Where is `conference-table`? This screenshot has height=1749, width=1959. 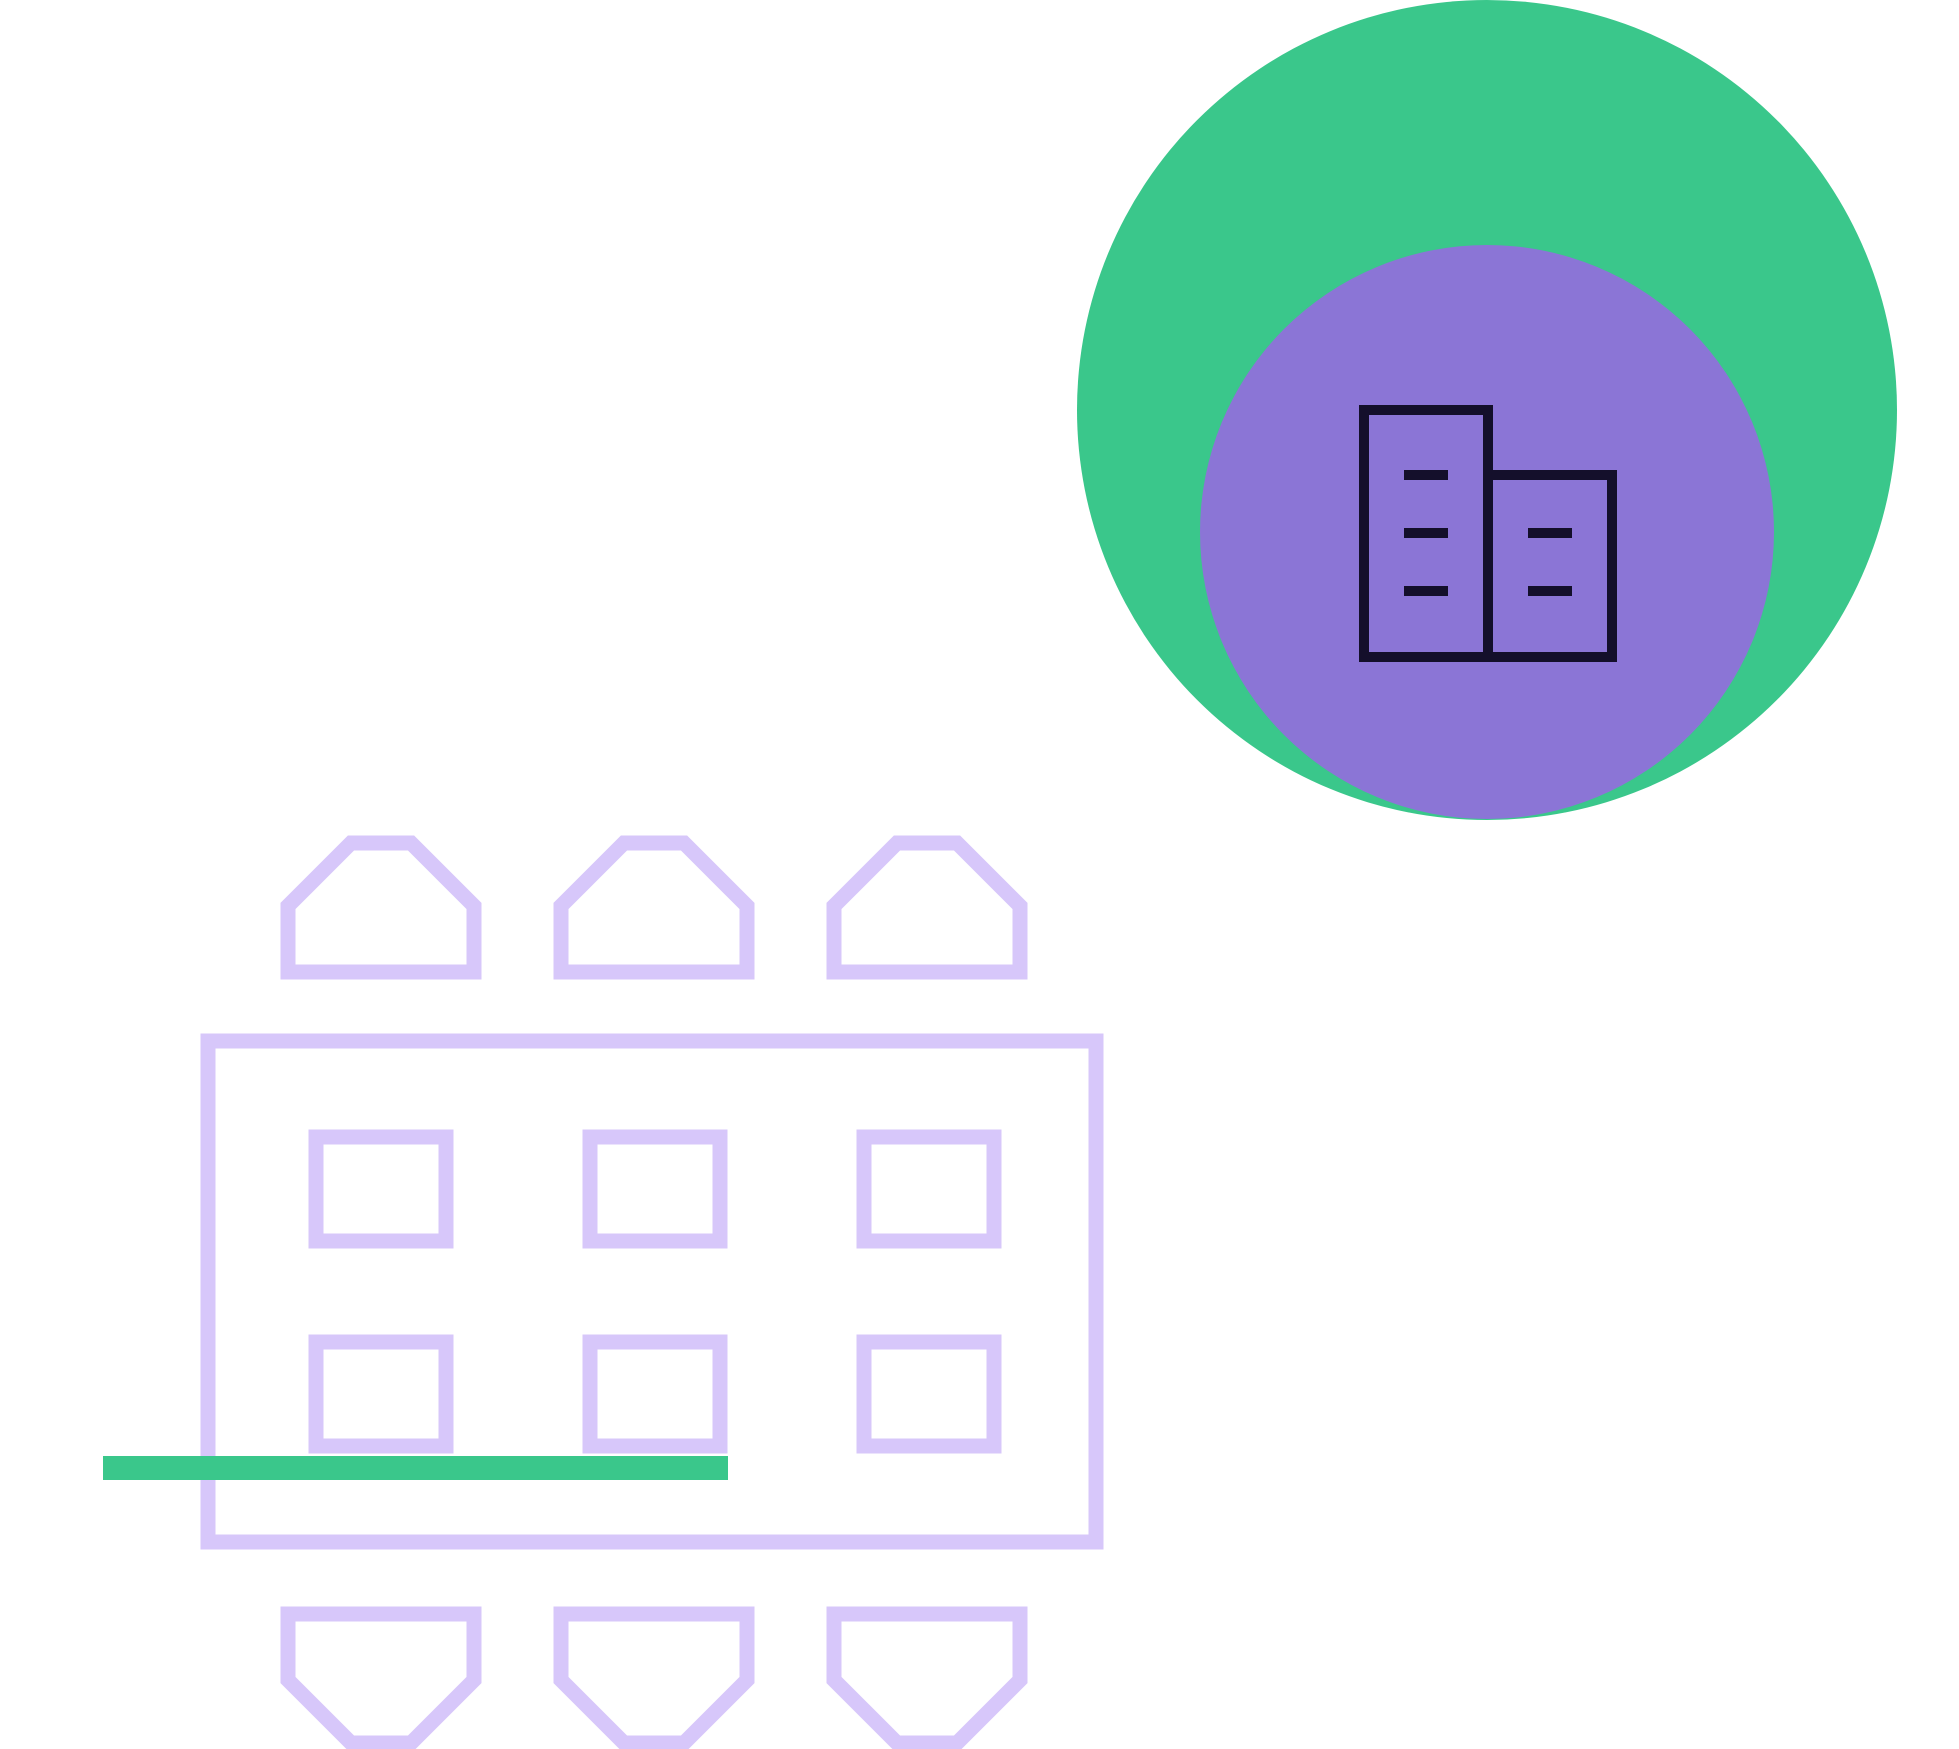 conference-table is located at coordinates (652, 1291).